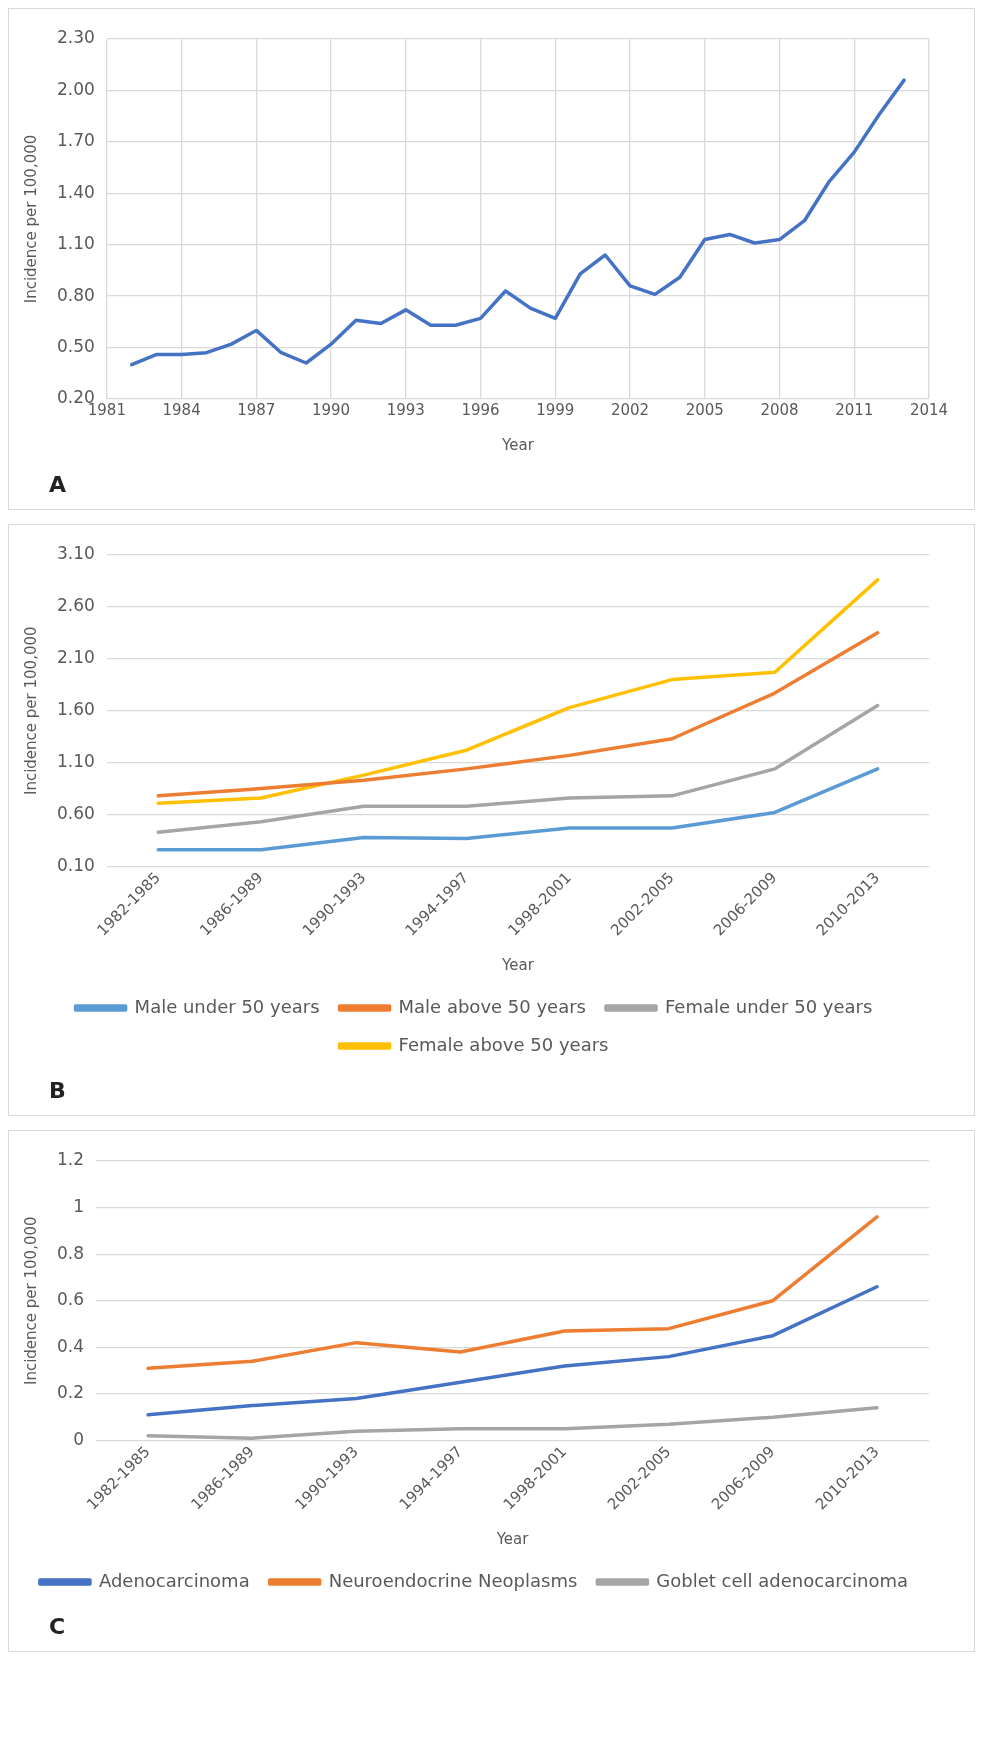  What do you see at coordinates (331, 409) in the screenshot?
I see `x-tick-label: 1990` at bounding box center [331, 409].